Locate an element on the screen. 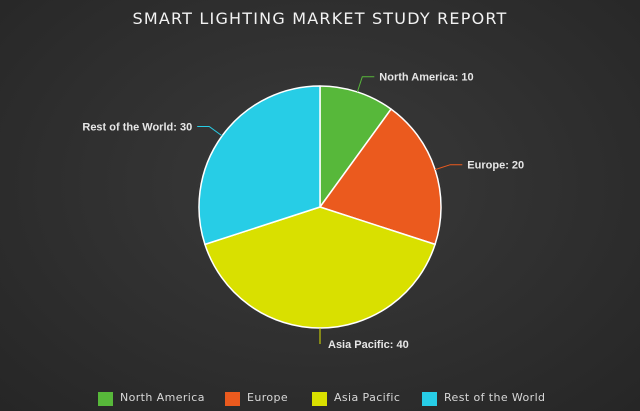  connector-rest-of-the-world is located at coordinates (210, 131).